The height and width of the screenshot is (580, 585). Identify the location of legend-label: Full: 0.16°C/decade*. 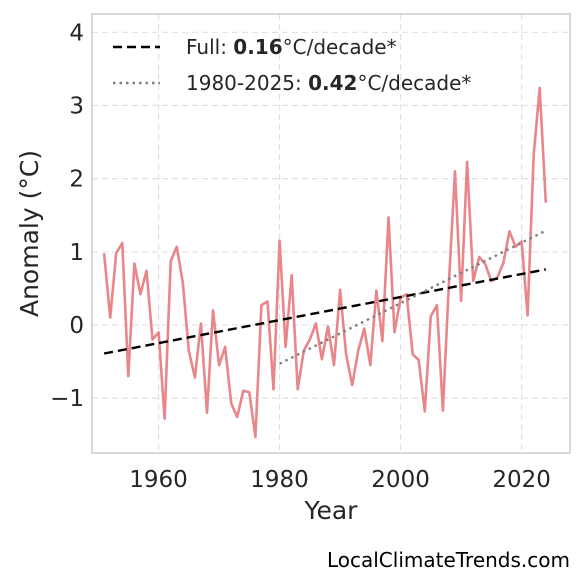
(291, 47).